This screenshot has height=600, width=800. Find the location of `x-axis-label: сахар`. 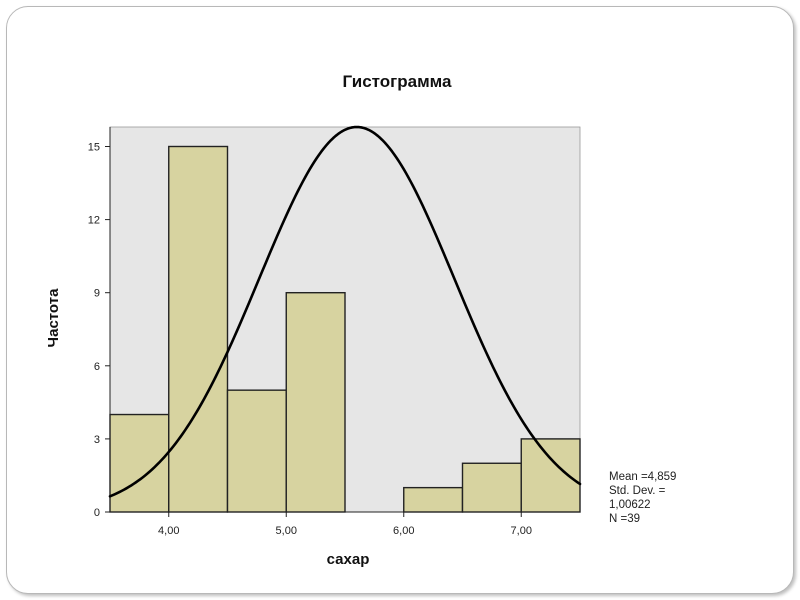

x-axis-label: сахар is located at coordinates (348, 559).